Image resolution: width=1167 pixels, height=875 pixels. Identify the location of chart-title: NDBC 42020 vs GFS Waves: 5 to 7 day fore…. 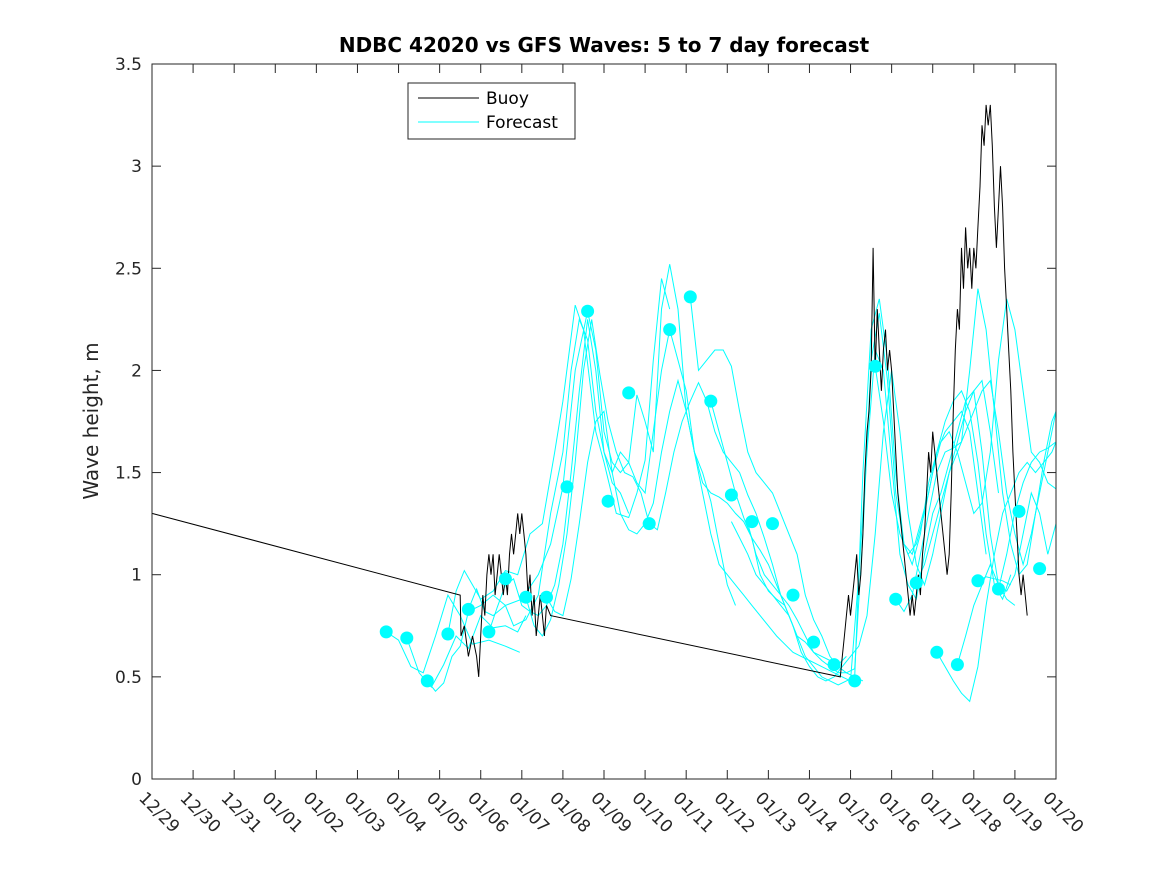
(604, 45).